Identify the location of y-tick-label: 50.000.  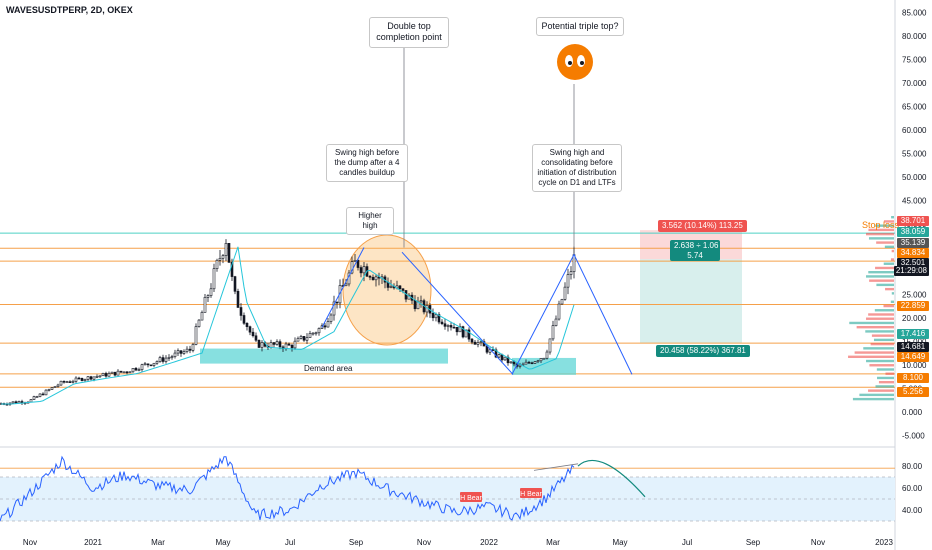
(914, 177).